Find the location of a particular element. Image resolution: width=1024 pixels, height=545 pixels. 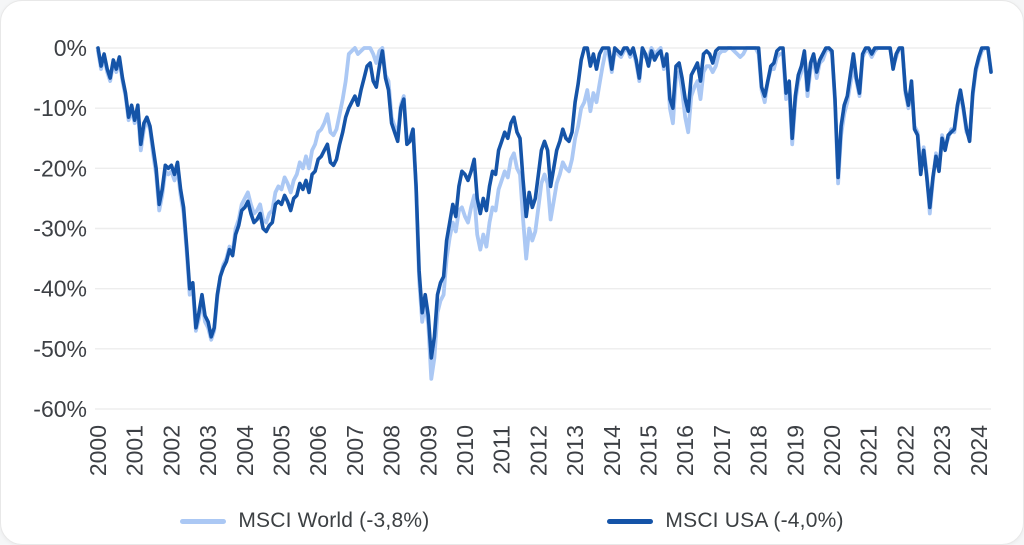

legend-item-msci-world: MSCI World (-3,8%) is located at coordinates (304, 521).